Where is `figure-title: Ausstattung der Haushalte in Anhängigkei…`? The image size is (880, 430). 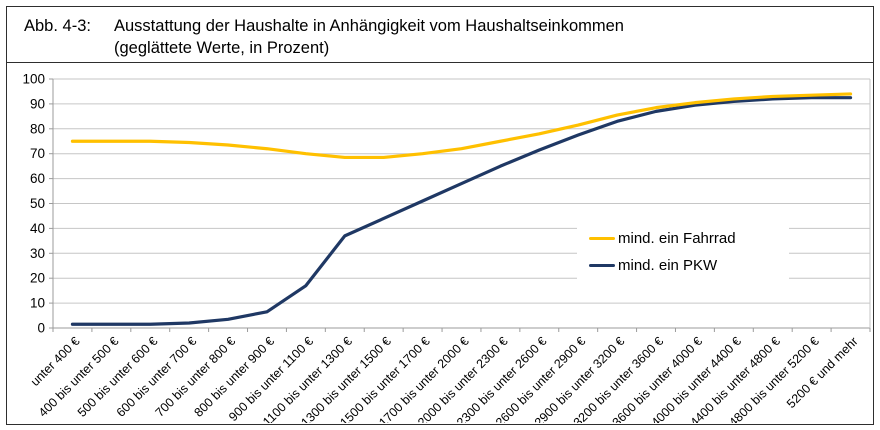
figure-title: Ausstattung der Haushalte in Anhängigkei… is located at coordinates (369, 38).